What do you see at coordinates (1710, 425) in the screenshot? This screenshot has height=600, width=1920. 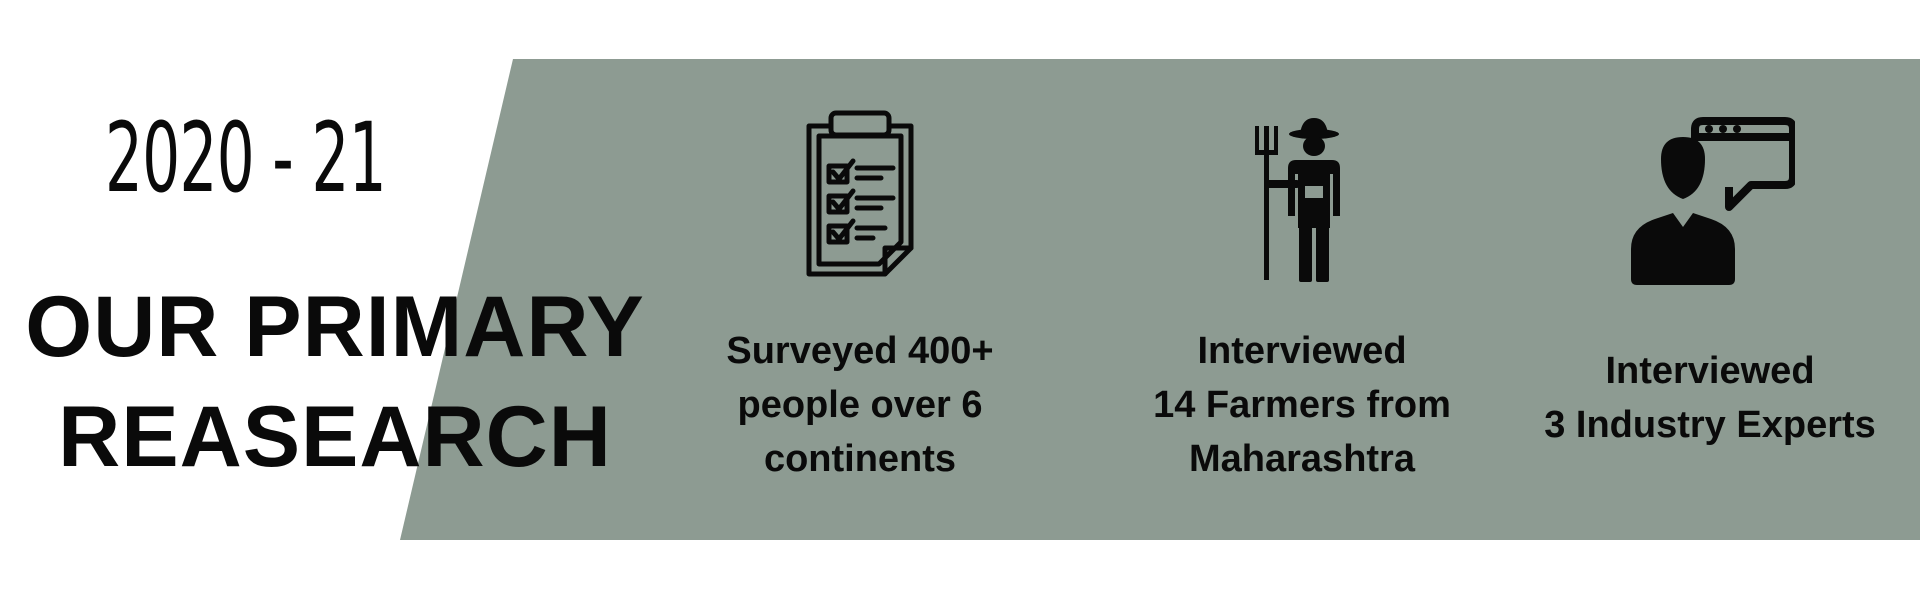 I see `stat-caption-line: 3 Industry Experts` at bounding box center [1710, 425].